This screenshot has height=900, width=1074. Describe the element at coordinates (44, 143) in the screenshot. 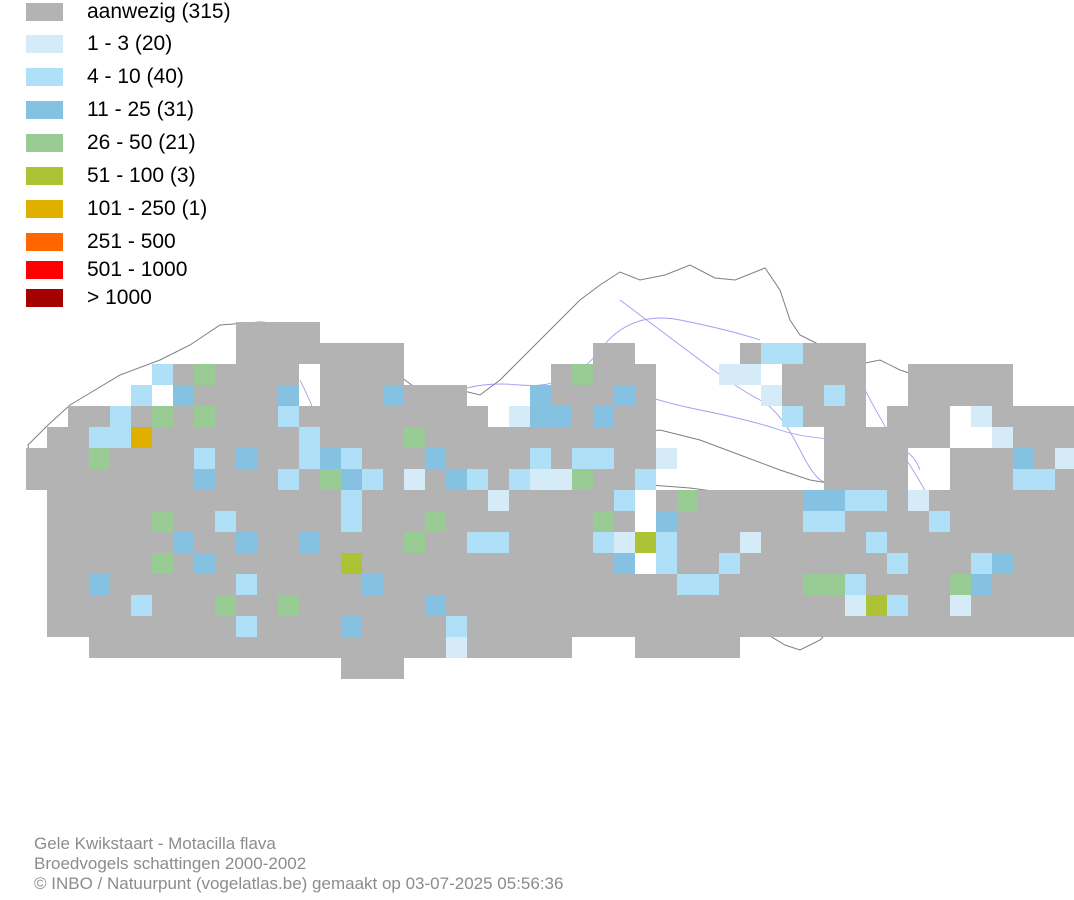

I see `legend-swatch` at that location.